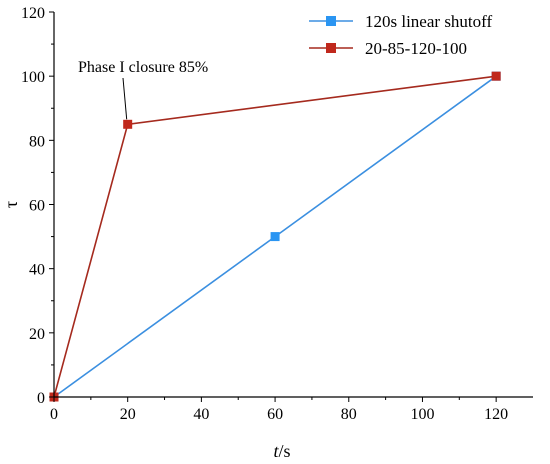  I want to click on y-tick-label: 120, so click(33, 13).